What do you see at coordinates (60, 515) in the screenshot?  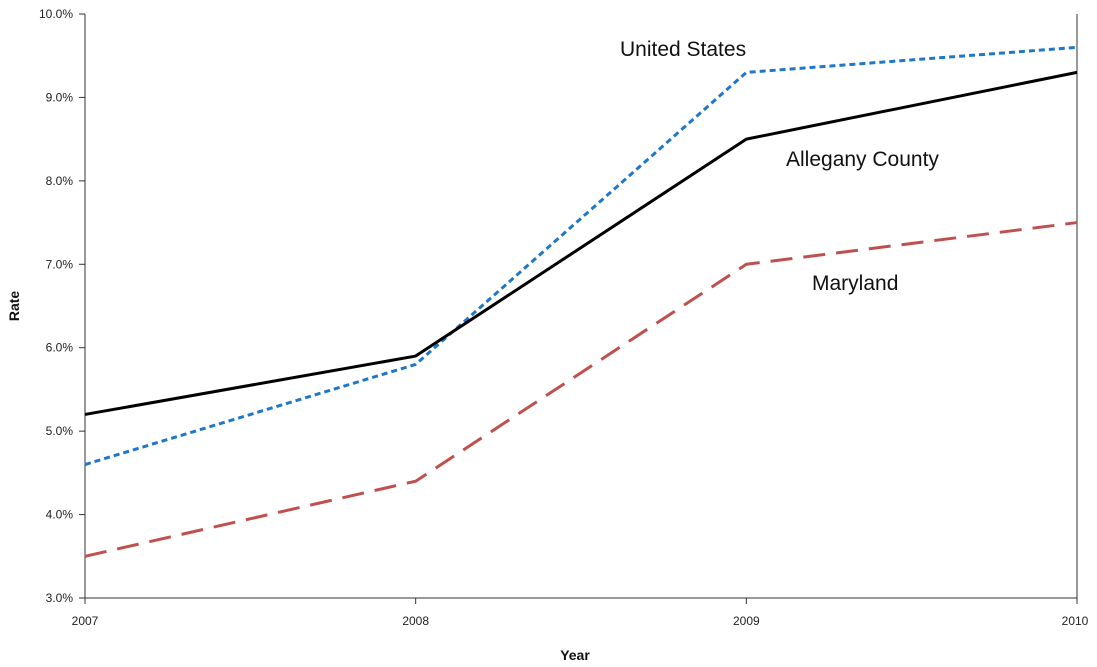 I see `y-tick-label: 4.0%` at bounding box center [60, 515].